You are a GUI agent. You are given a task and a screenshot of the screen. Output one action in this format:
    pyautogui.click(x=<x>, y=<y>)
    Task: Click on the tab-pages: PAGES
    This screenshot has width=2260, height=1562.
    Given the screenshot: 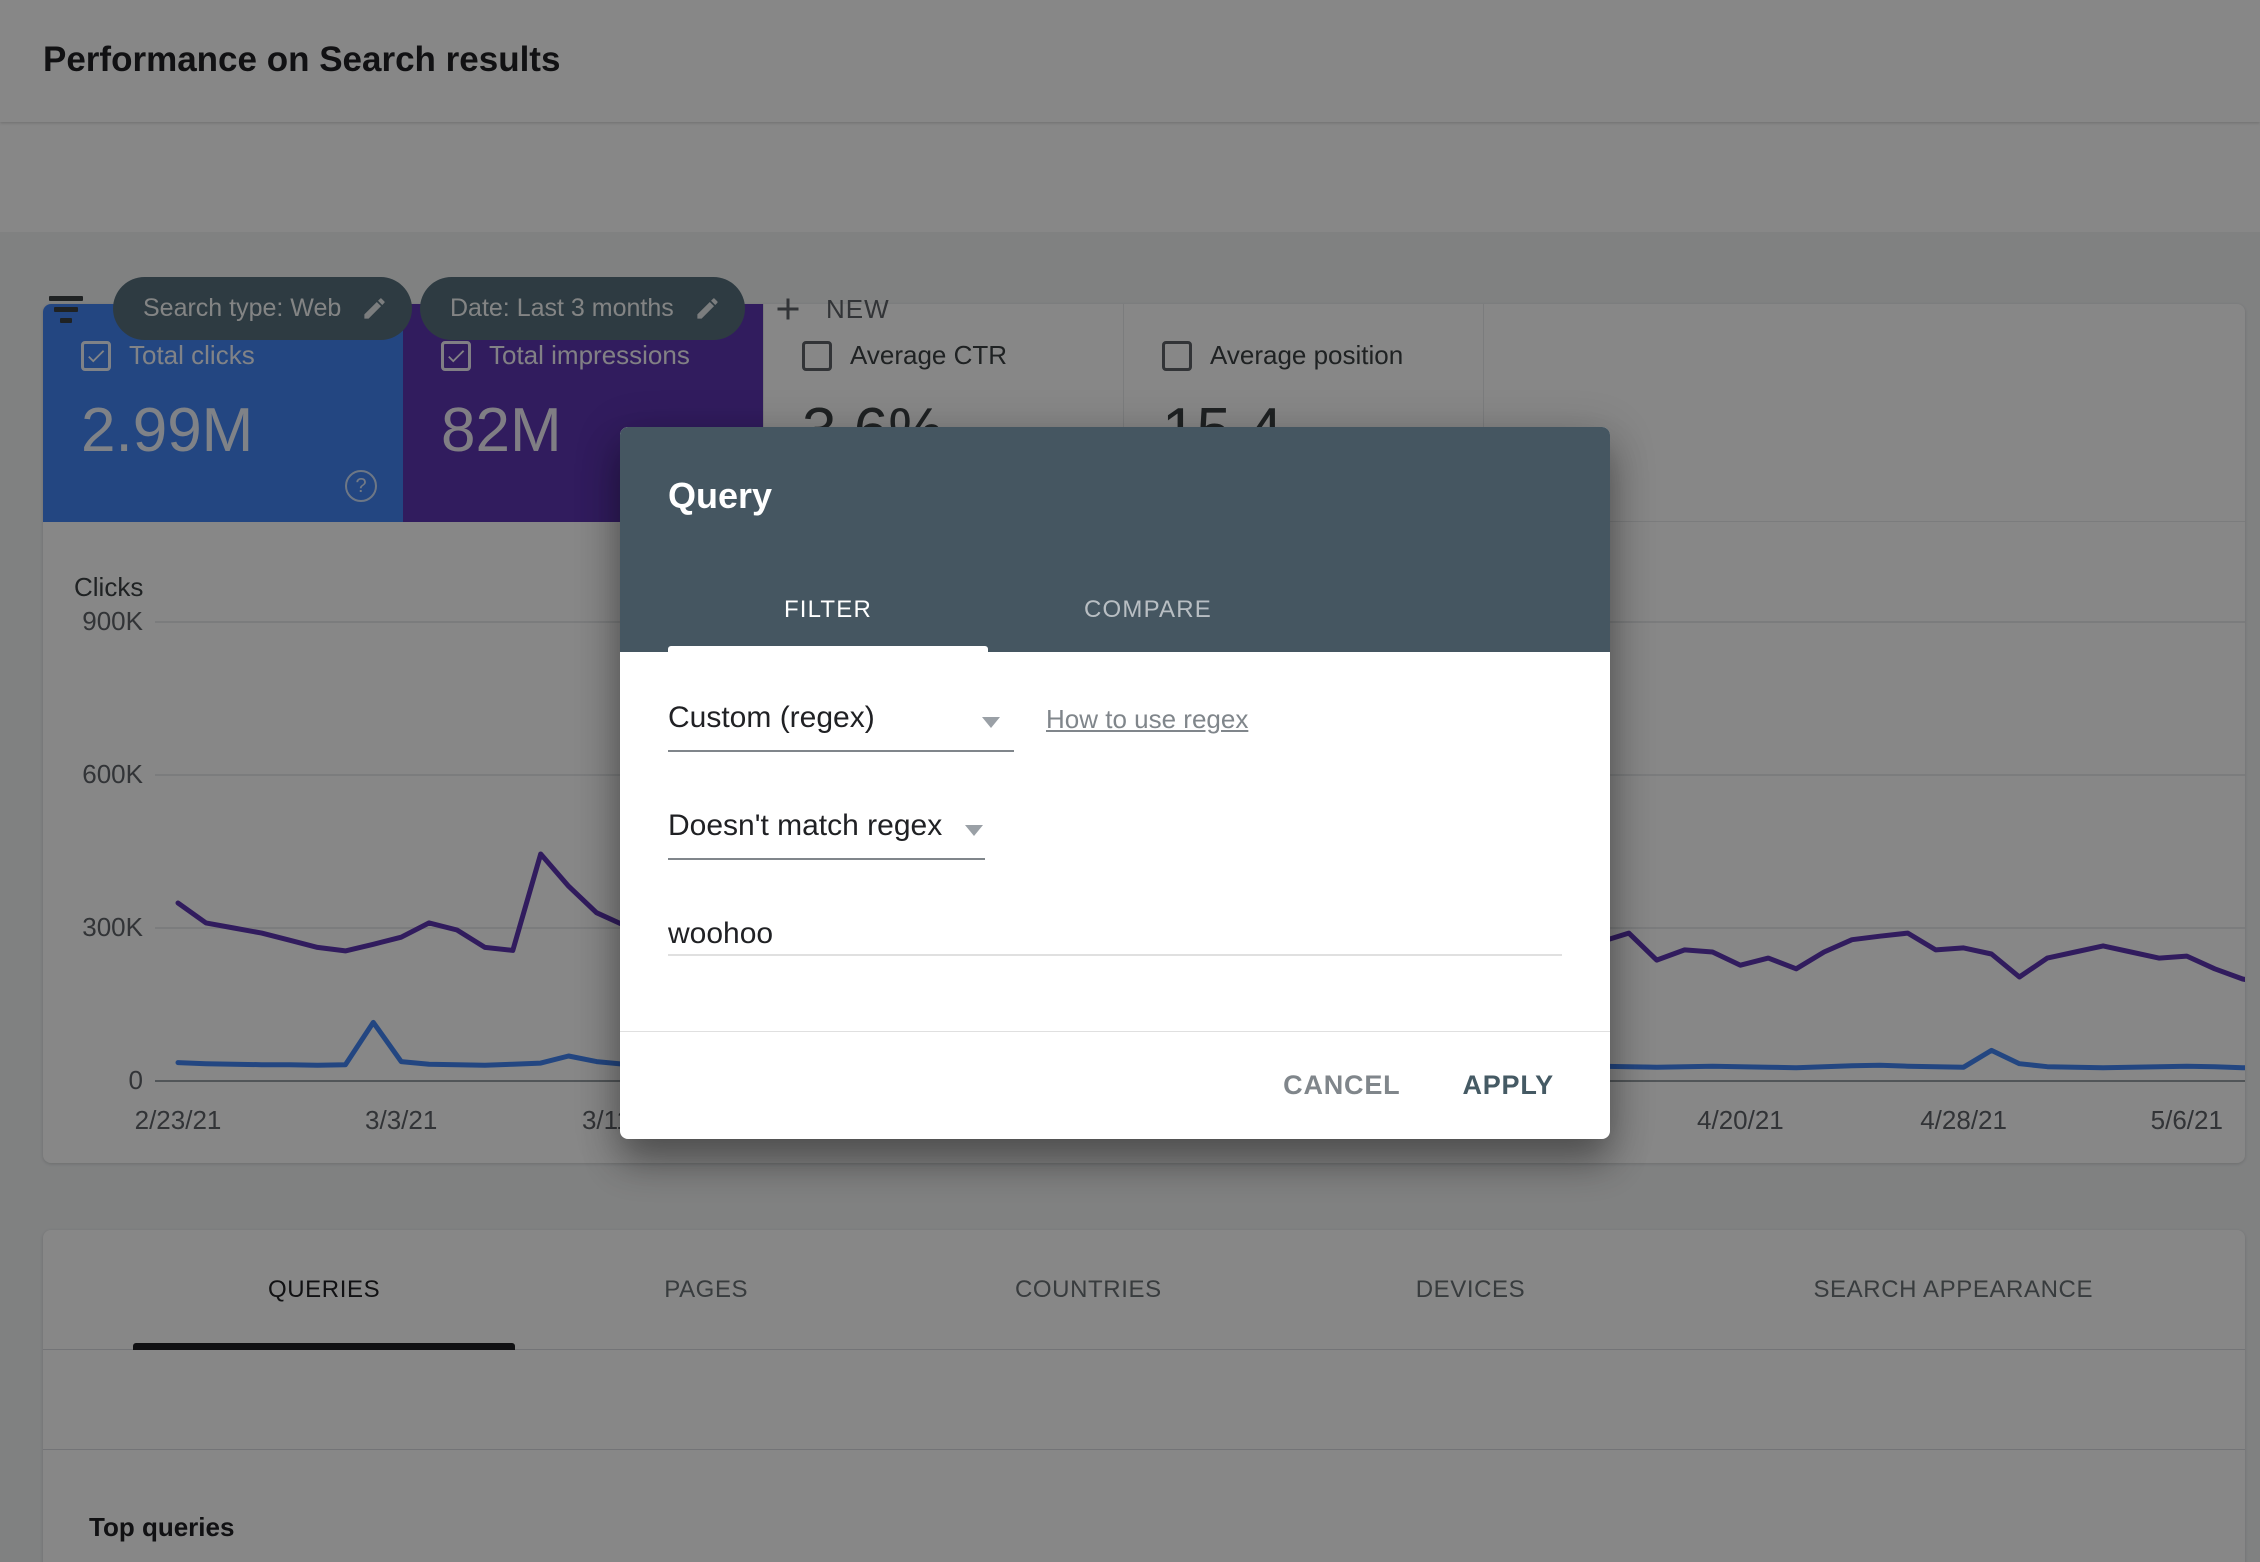 What is the action you would take?
    pyautogui.click(x=706, y=1289)
    